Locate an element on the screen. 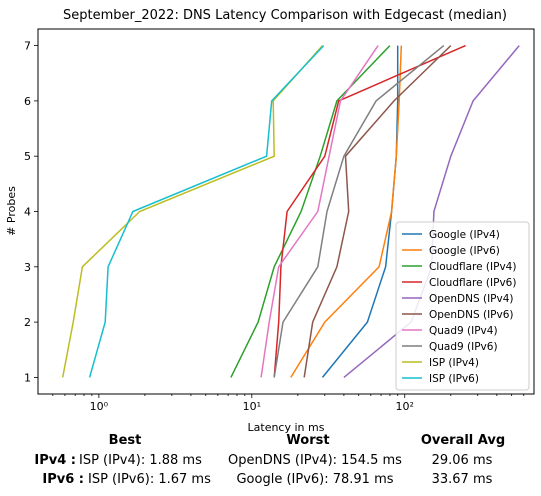 The height and width of the screenshot is (496, 541). legend-label: Cloudflare (IPv4) is located at coordinates (472, 267).